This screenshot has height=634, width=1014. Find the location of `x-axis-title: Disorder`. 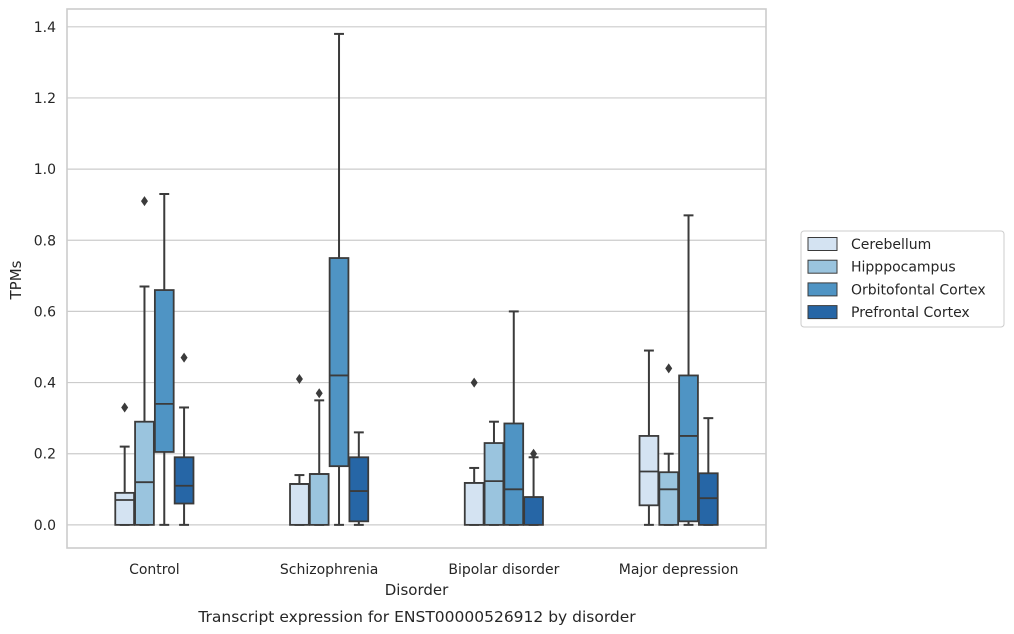

x-axis-title: Disorder is located at coordinates (417, 590).